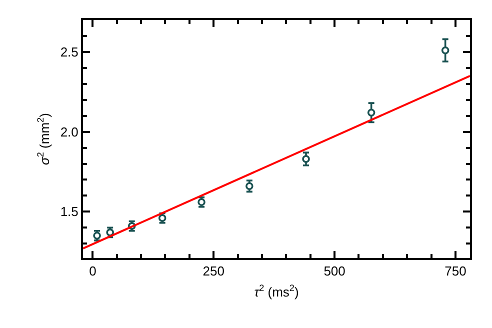  Describe the element at coordinates (69, 52) in the screenshot. I see `y-tick-label: 2.5` at that location.